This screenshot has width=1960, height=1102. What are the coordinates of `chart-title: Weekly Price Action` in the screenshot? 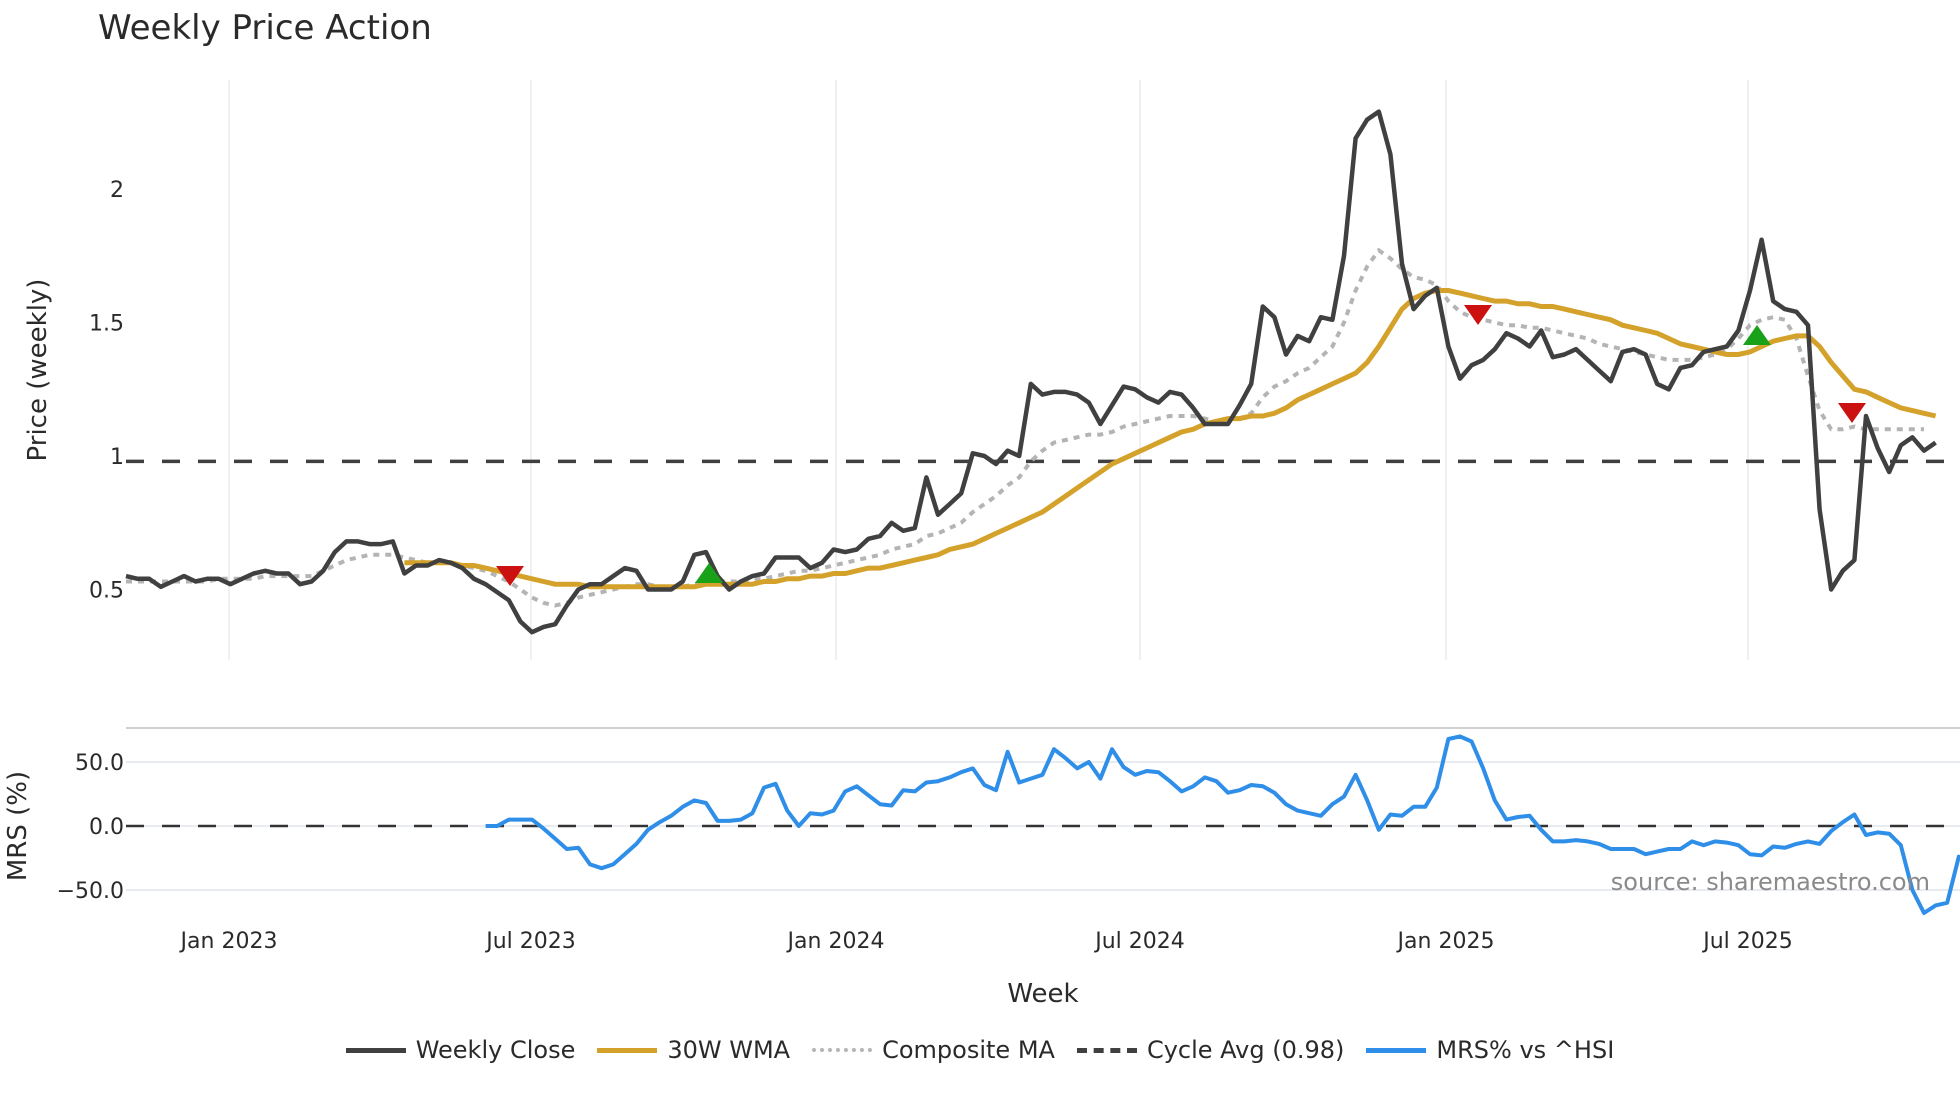 It's located at (265, 28).